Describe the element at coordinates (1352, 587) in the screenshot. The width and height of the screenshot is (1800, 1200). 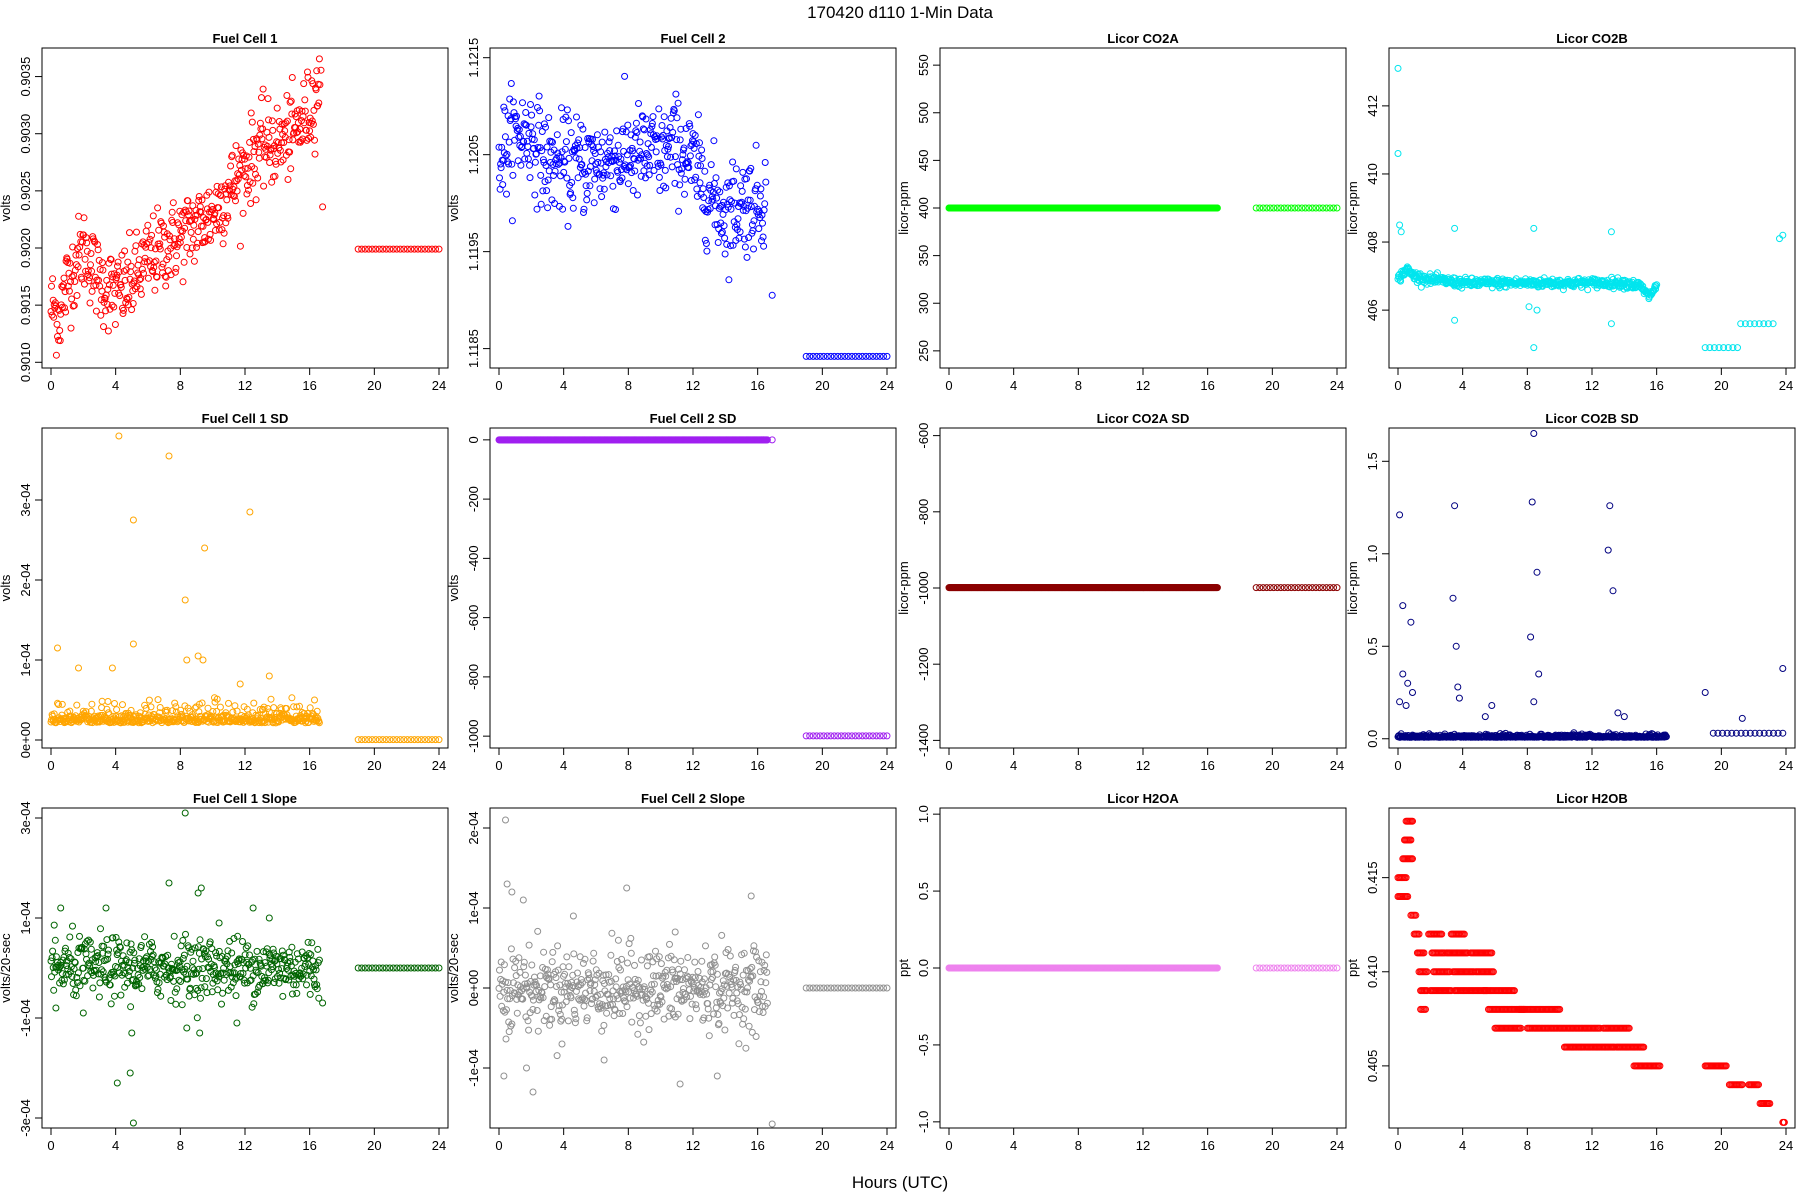
I see `y-axis-label: licor-ppm` at that location.